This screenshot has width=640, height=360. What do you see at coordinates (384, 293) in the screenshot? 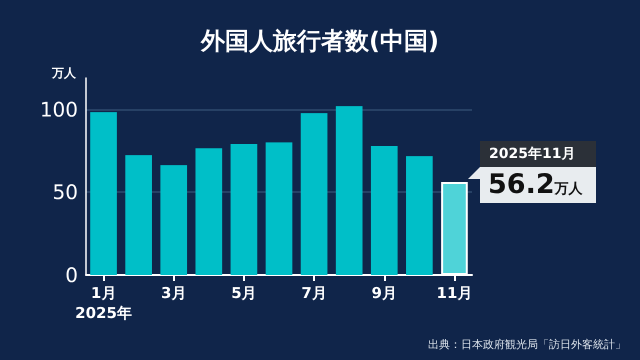
I see `x-tick-label: 9月` at bounding box center [384, 293].